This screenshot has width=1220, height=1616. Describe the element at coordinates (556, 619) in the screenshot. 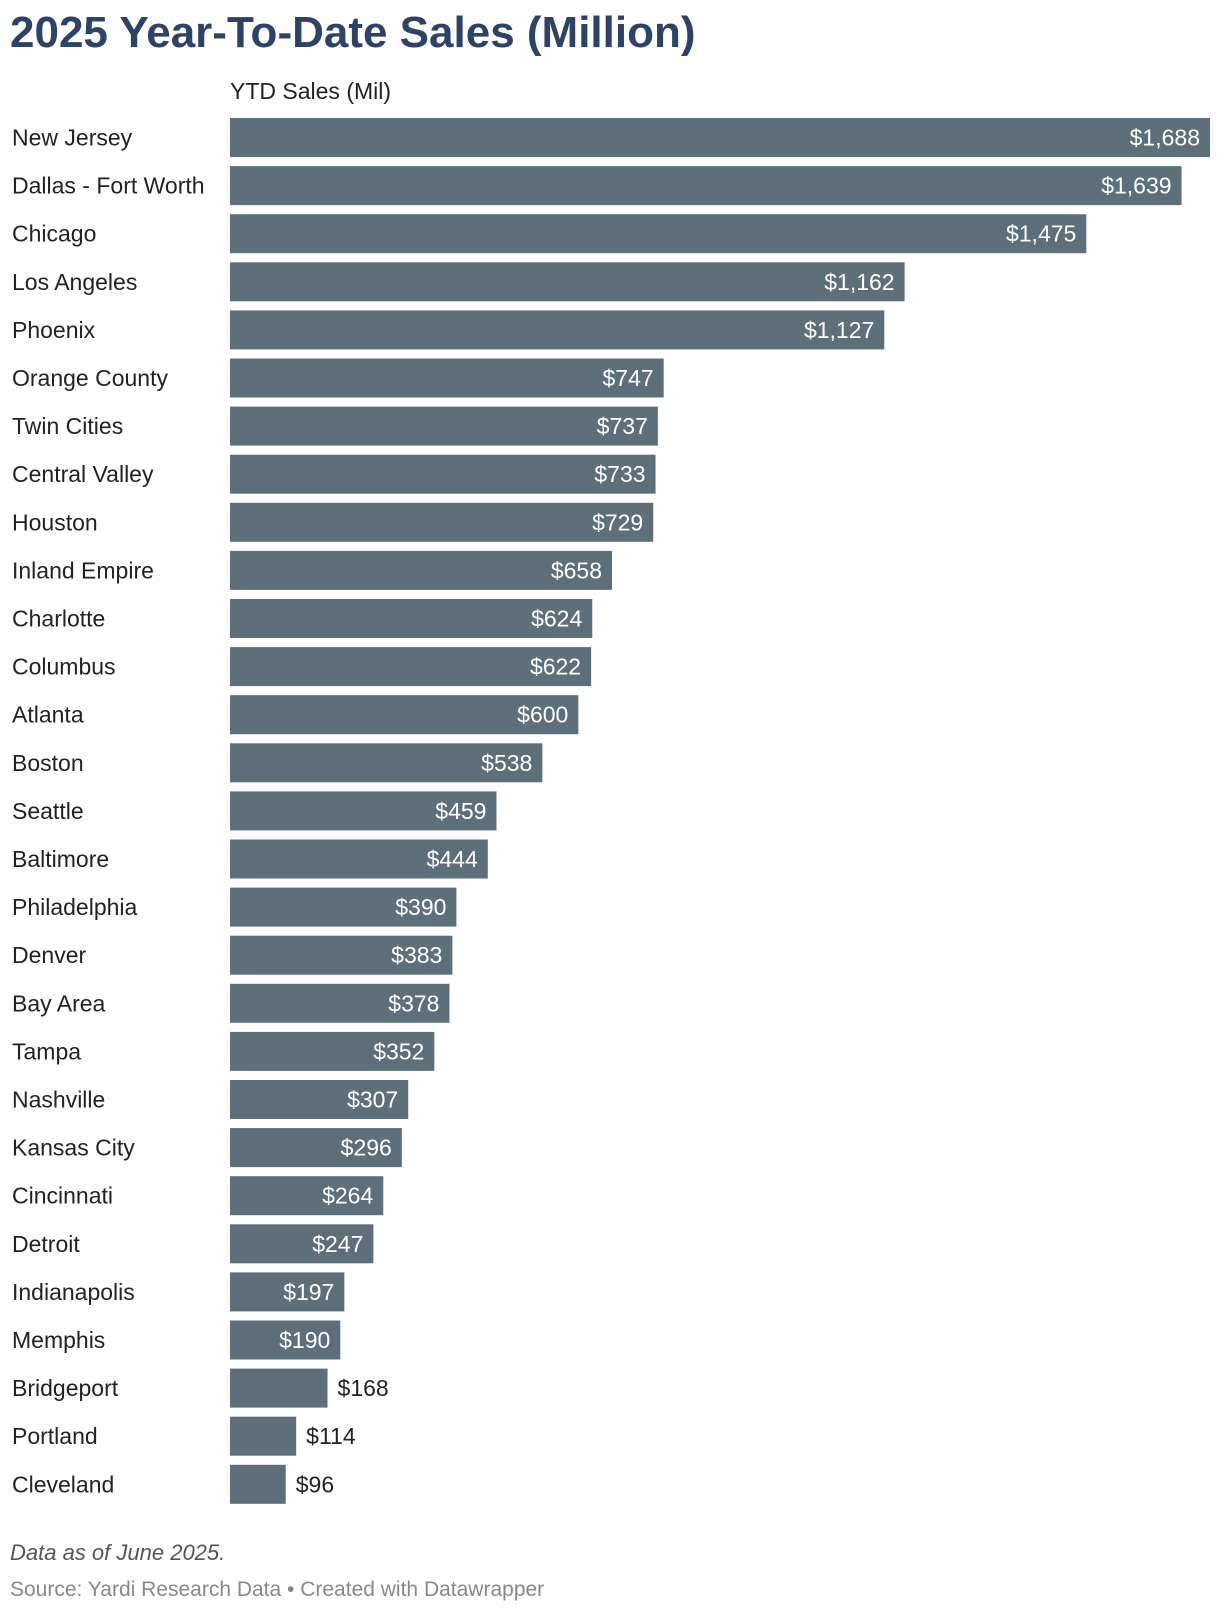

I see `value-label: $624` at that location.